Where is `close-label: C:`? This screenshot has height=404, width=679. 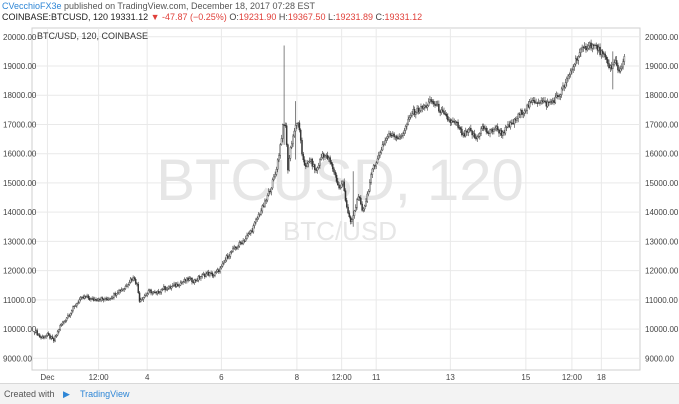 close-label: C: is located at coordinates (380, 17).